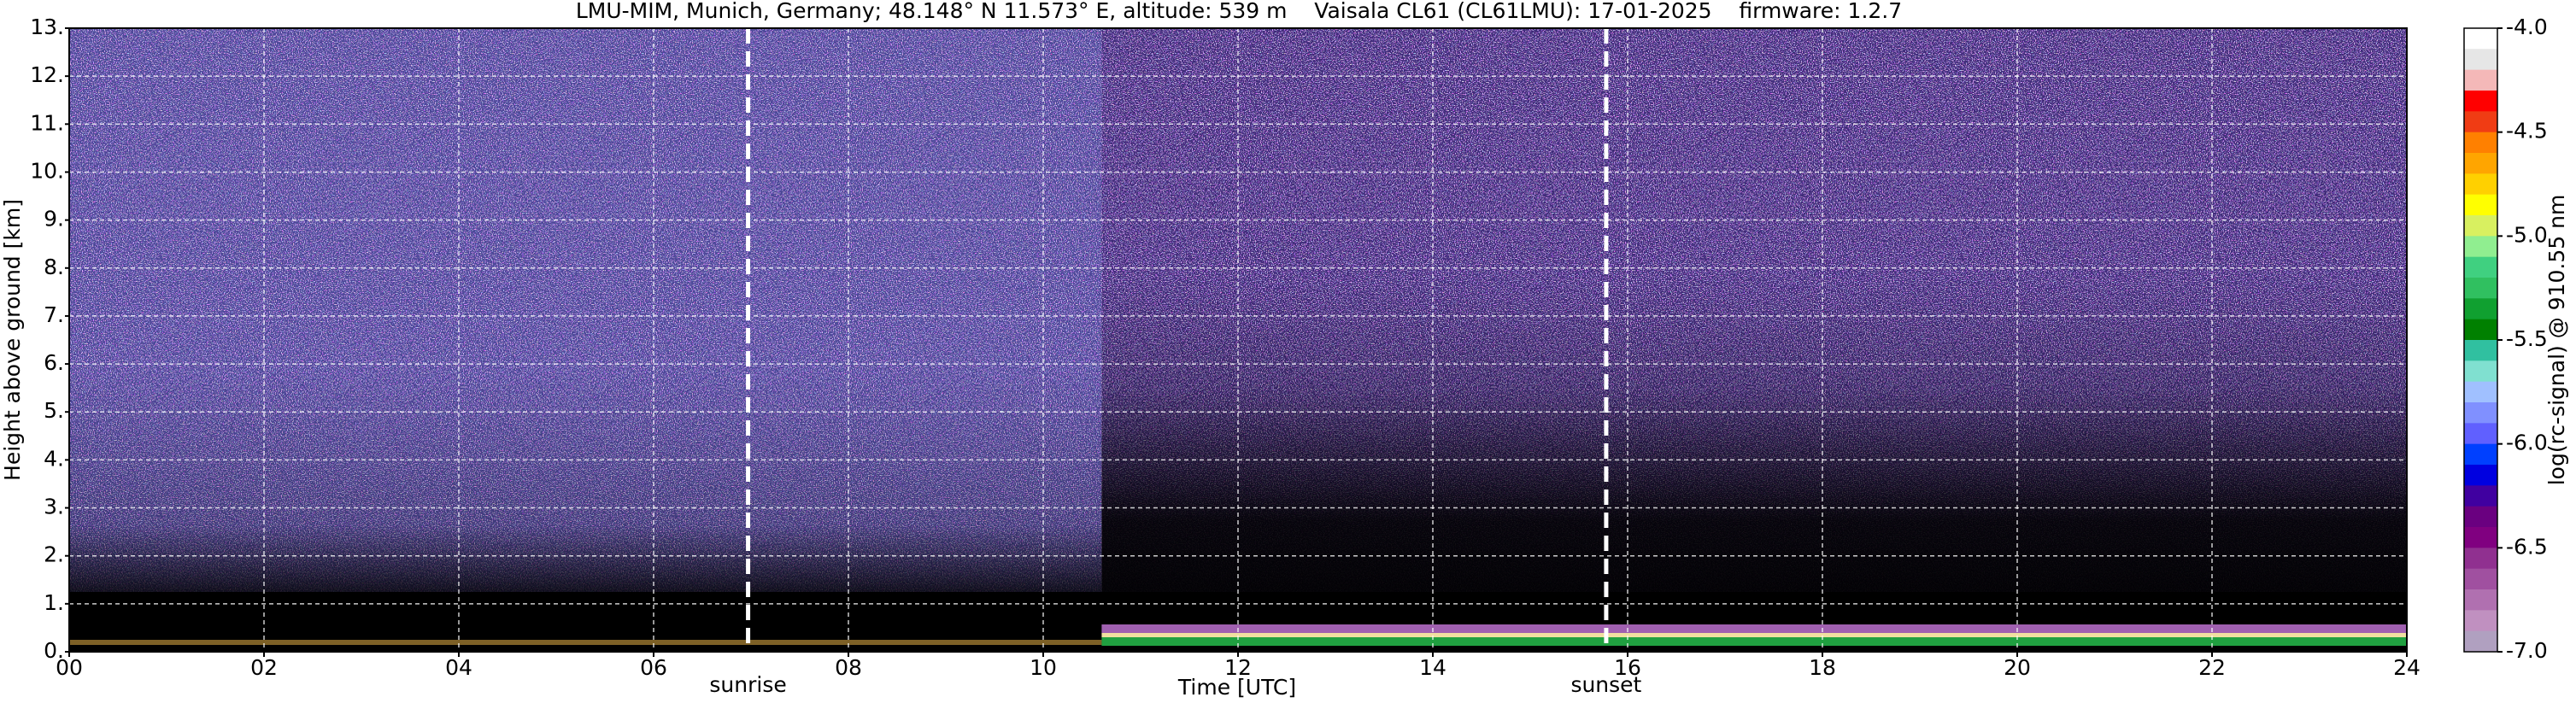 Image resolution: width=2576 pixels, height=709 pixels. I want to click on y-tick-label: 6., so click(54, 362).